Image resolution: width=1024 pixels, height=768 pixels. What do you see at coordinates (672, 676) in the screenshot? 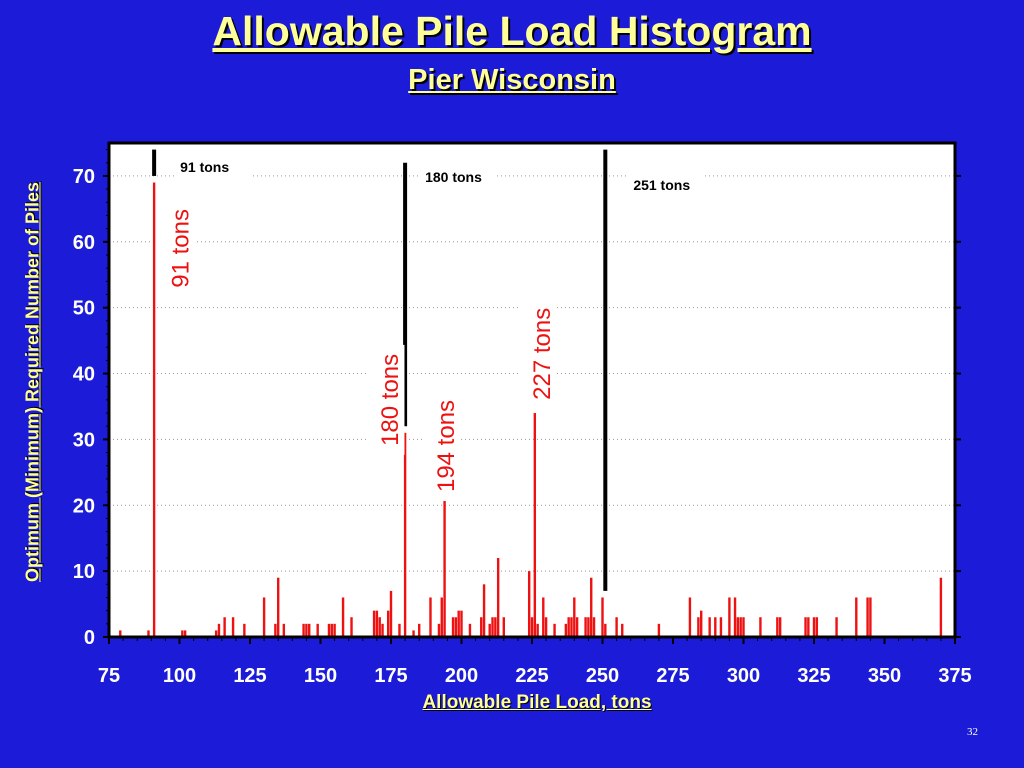
I see `x-tick-label: 275` at bounding box center [672, 676].